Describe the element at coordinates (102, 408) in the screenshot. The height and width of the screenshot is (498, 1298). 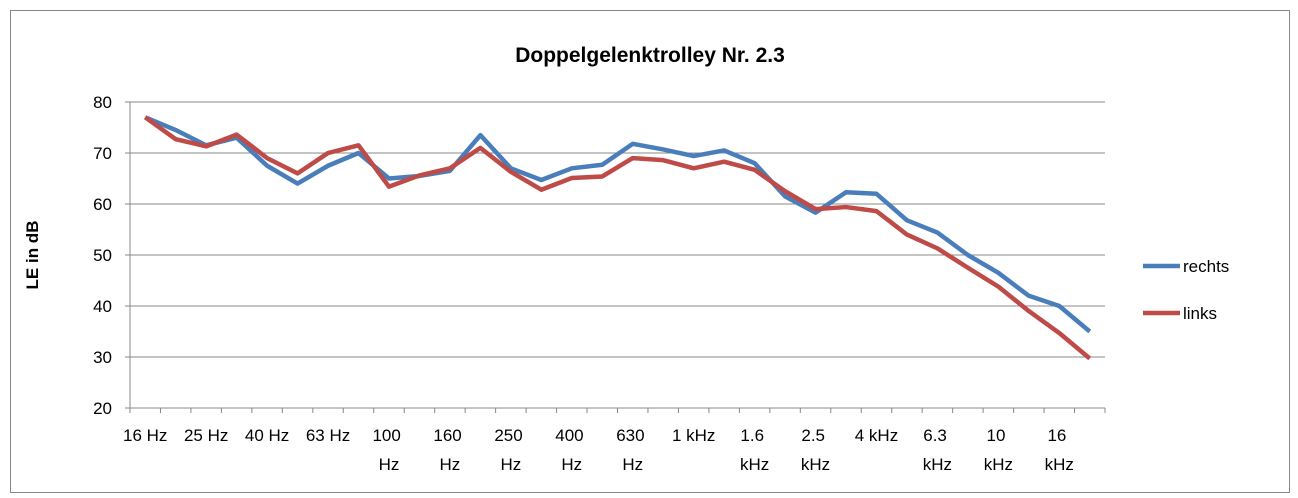
I see `y-tick-label: 20` at that location.